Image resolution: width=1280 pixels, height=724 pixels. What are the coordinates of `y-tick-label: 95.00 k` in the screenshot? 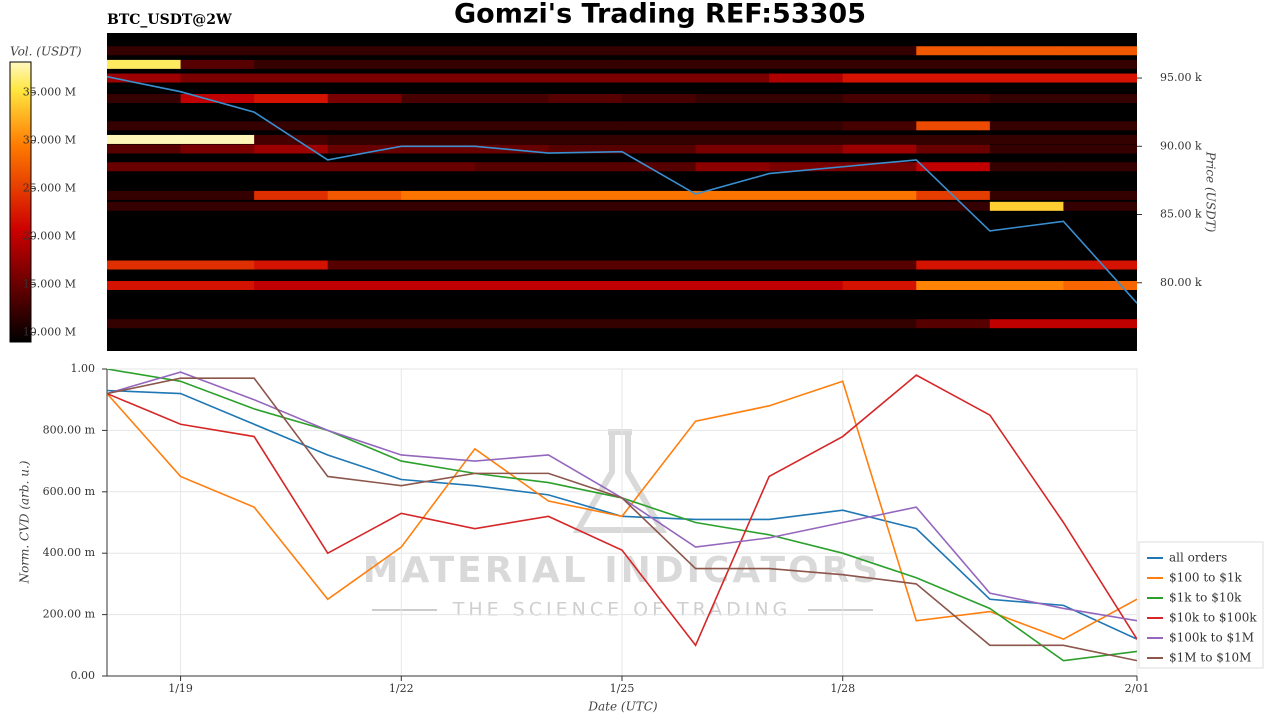 It's located at (1181, 77).